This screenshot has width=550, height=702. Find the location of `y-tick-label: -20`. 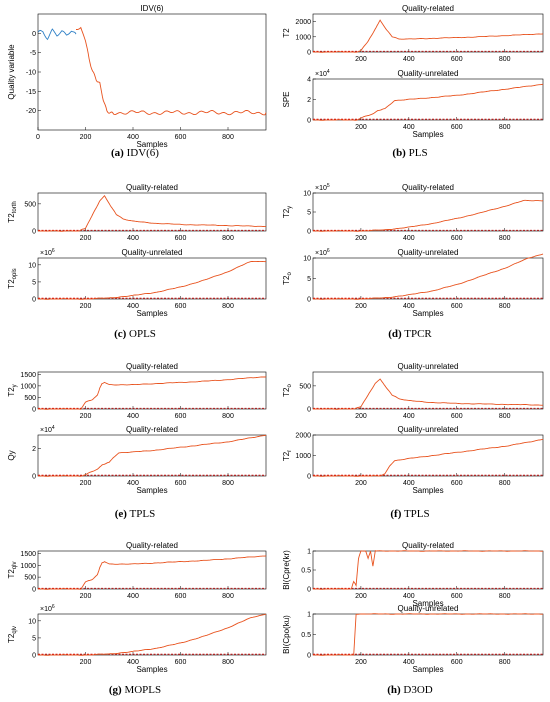

y-tick-label: -20 is located at coordinates (31, 111).